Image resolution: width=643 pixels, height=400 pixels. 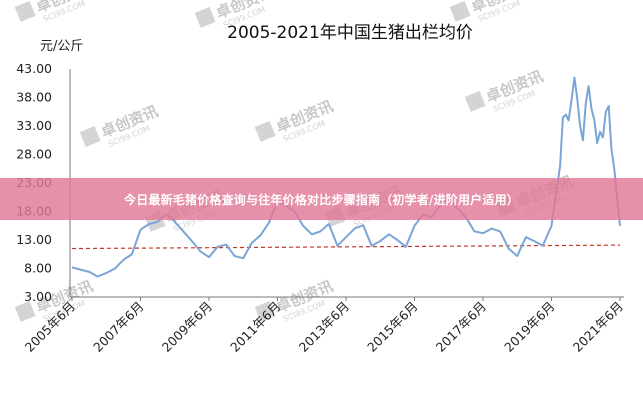 I want to click on y-tick-label: 38.00, so click(x=34, y=97).